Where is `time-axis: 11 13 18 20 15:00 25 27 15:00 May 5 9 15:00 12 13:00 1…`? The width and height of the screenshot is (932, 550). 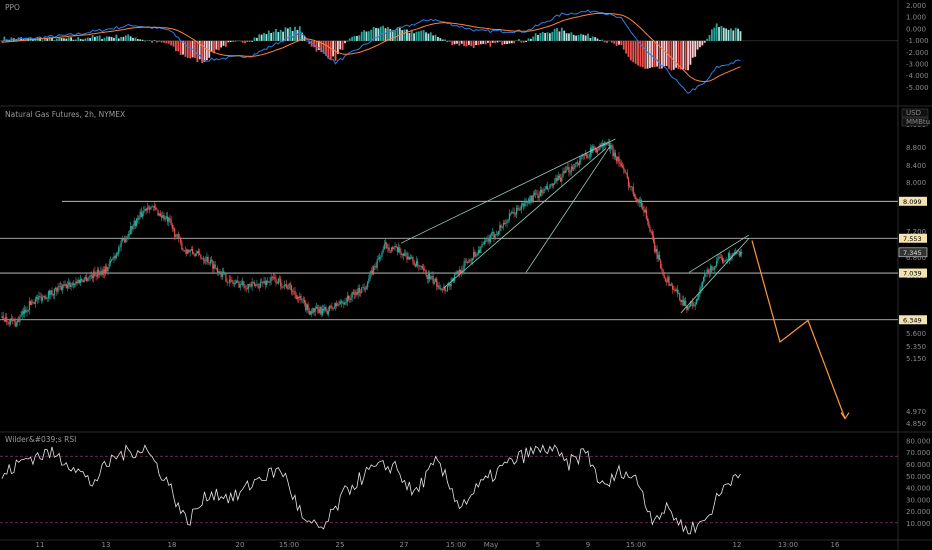 time-axis: 11 13 18 20 15:00 25 27 15:00 May 5 9 15:00 12 13:00 1… is located at coordinates (438, 545).